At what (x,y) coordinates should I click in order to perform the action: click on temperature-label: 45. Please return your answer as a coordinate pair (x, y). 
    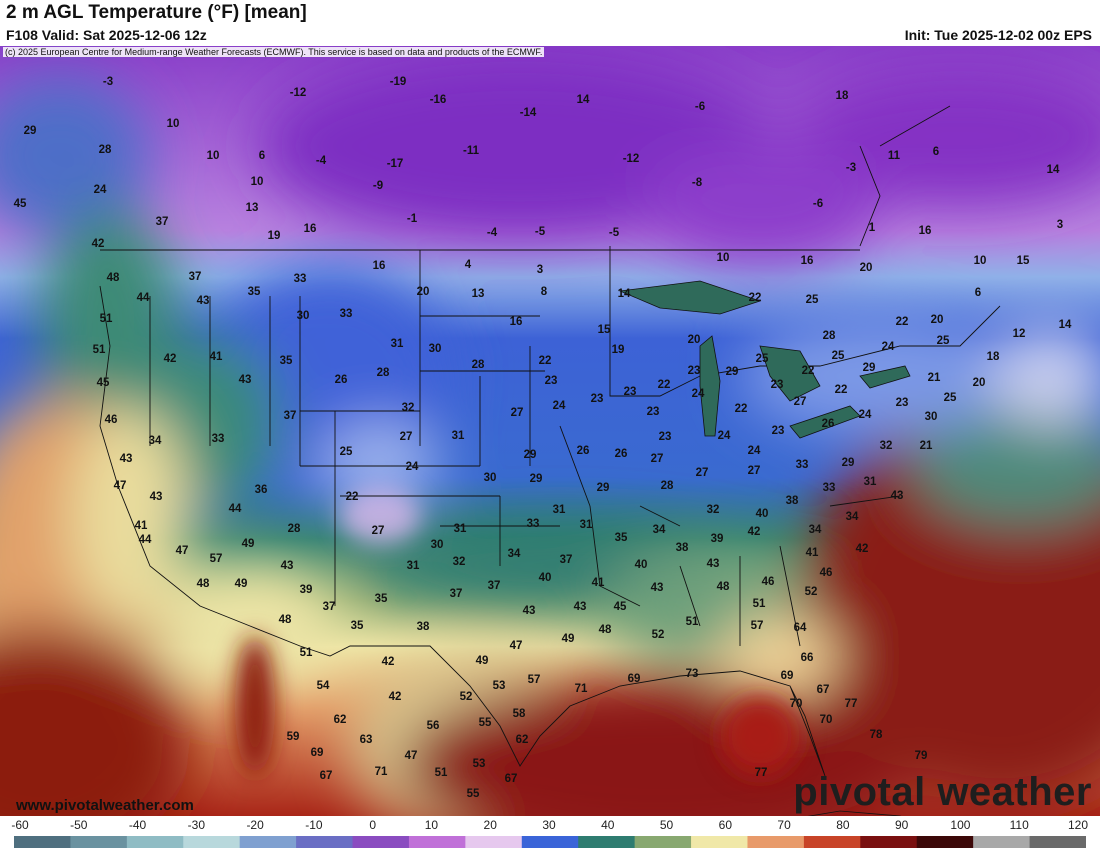
    Looking at the image, I should click on (103, 383).